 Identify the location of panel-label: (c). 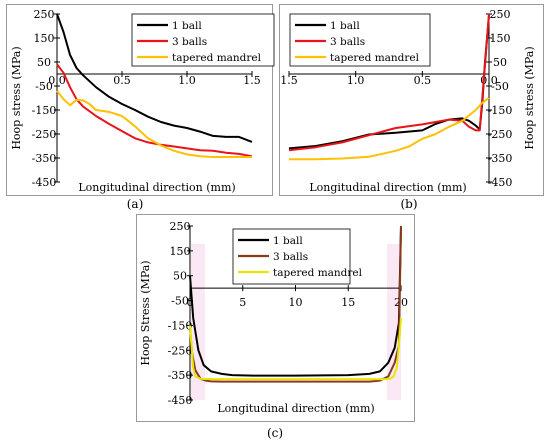
(275, 433).